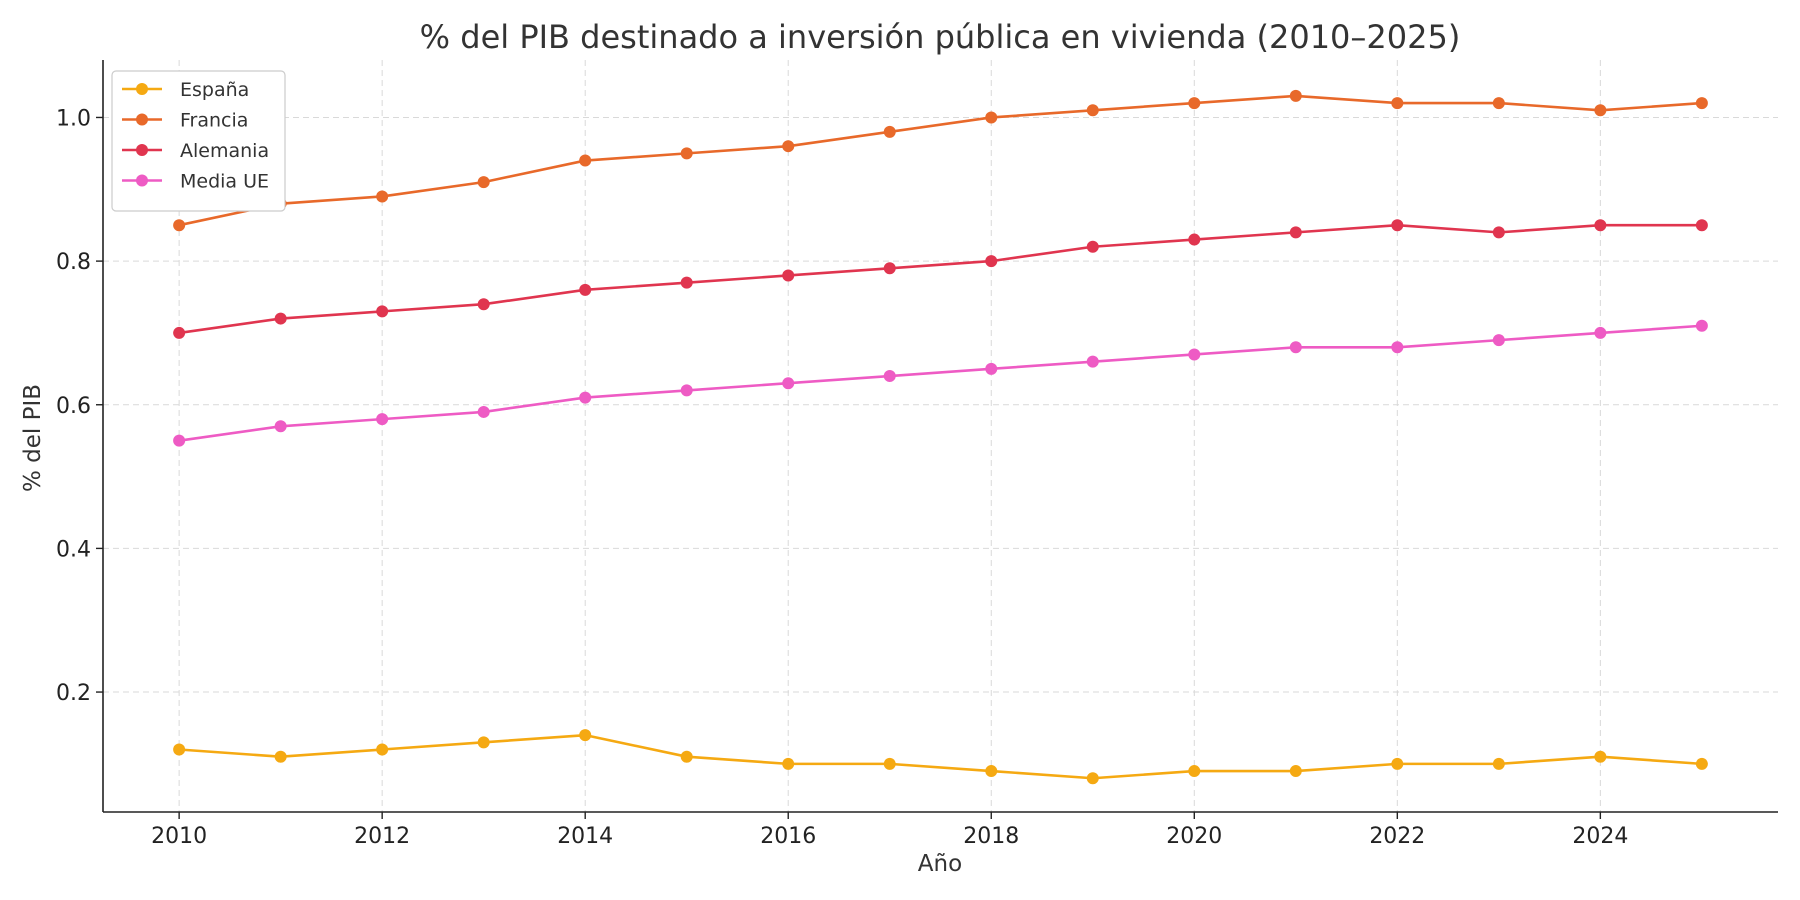  Describe the element at coordinates (73, 262) in the screenshot. I see `y-tick-label: 0.8` at that location.